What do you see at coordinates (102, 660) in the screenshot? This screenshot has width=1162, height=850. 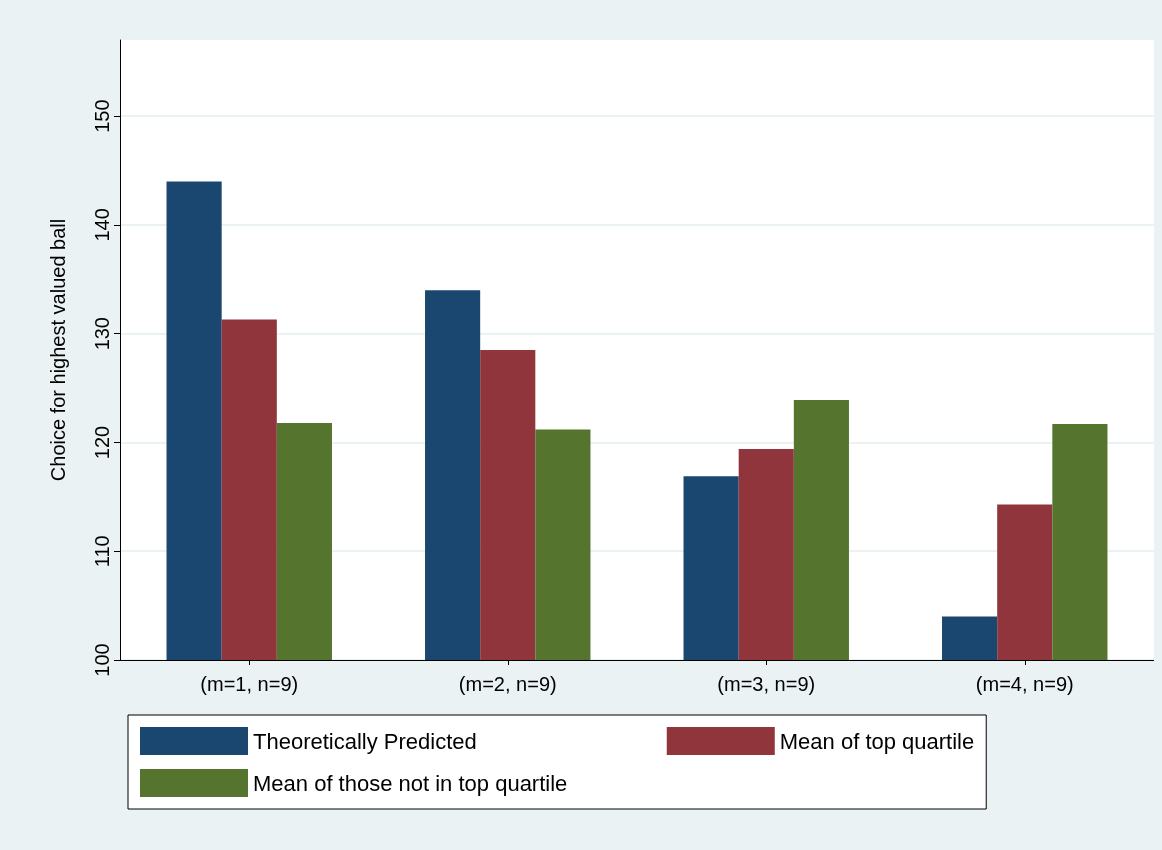 I see `y-tick-label: 100` at bounding box center [102, 660].